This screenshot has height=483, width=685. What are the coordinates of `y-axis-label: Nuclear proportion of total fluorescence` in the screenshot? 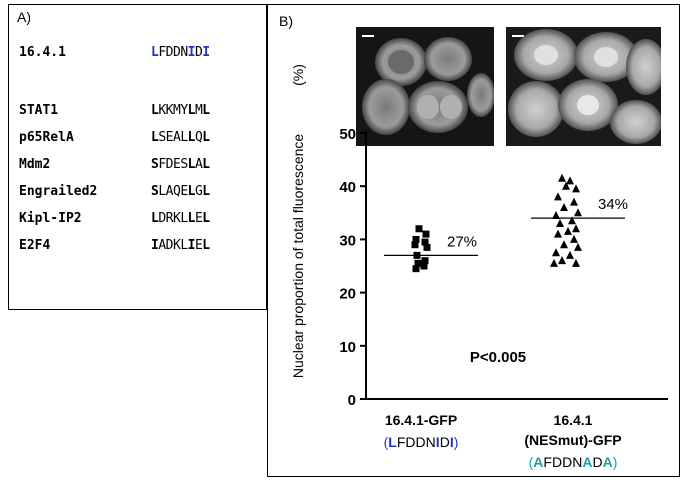 It's located at (298, 256).